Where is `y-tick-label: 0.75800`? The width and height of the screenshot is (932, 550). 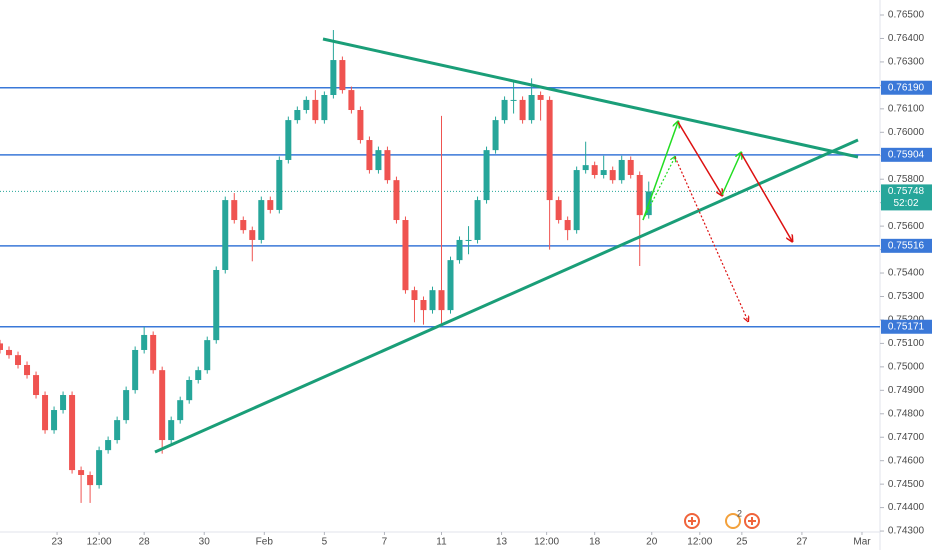
y-tick-label: 0.75800 is located at coordinates (906, 179).